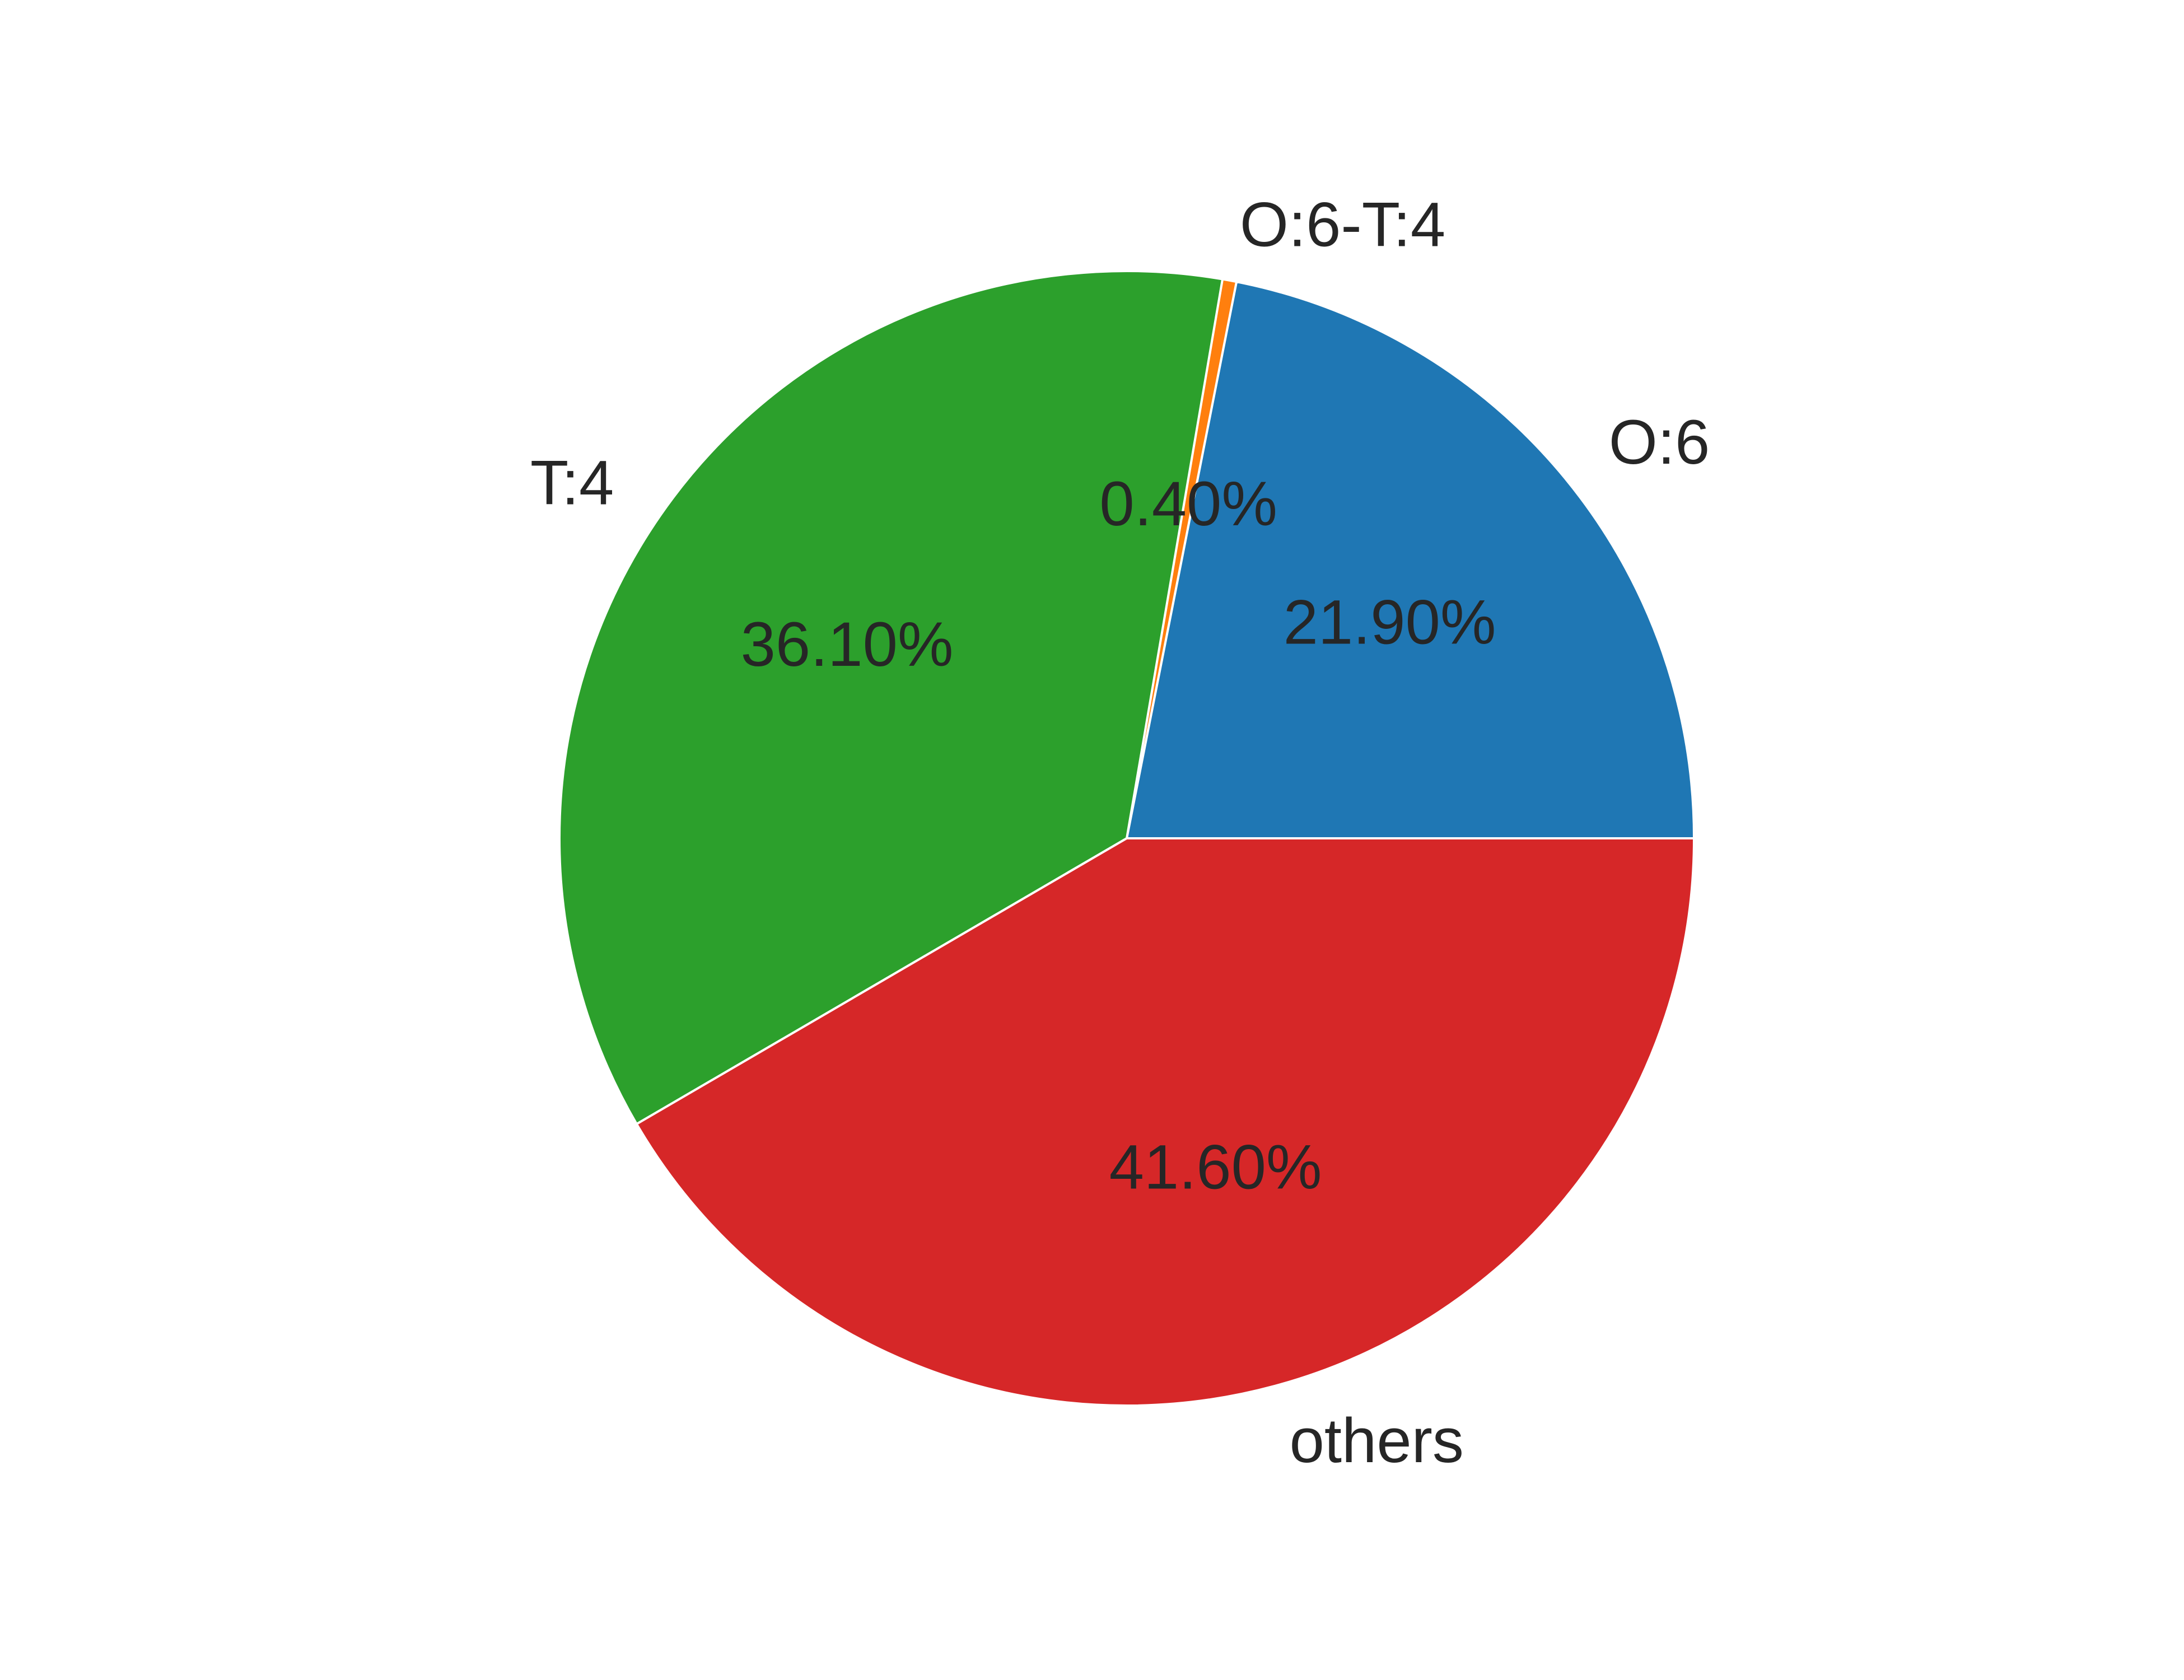 The image size is (2184, 1680). Describe the element at coordinates (1343, 225) in the screenshot. I see `slice-label-o-6-t-4: O:6-T:4` at that location.